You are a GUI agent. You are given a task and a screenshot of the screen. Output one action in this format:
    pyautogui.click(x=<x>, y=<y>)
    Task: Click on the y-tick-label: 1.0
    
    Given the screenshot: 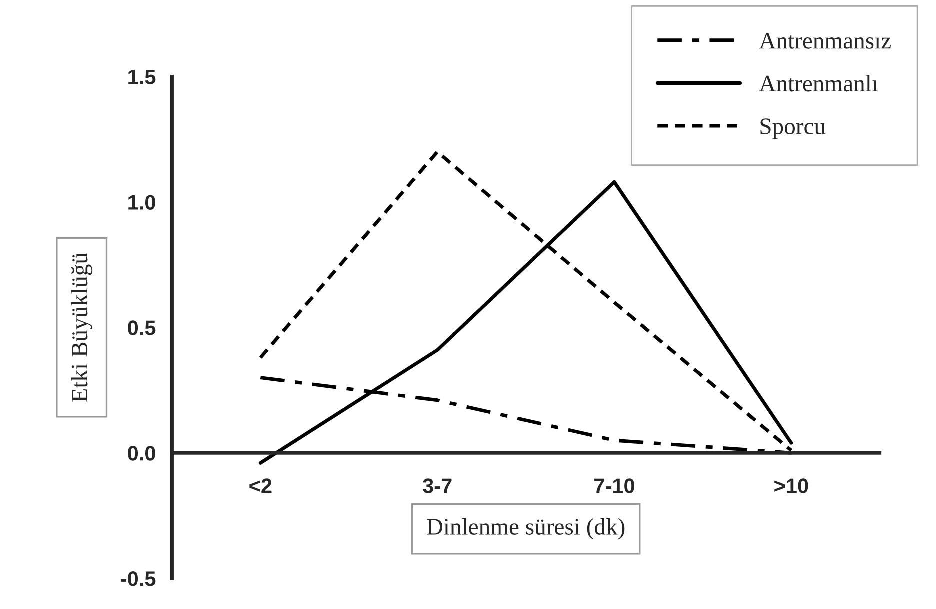 What is the action you would take?
    pyautogui.click(x=142, y=202)
    